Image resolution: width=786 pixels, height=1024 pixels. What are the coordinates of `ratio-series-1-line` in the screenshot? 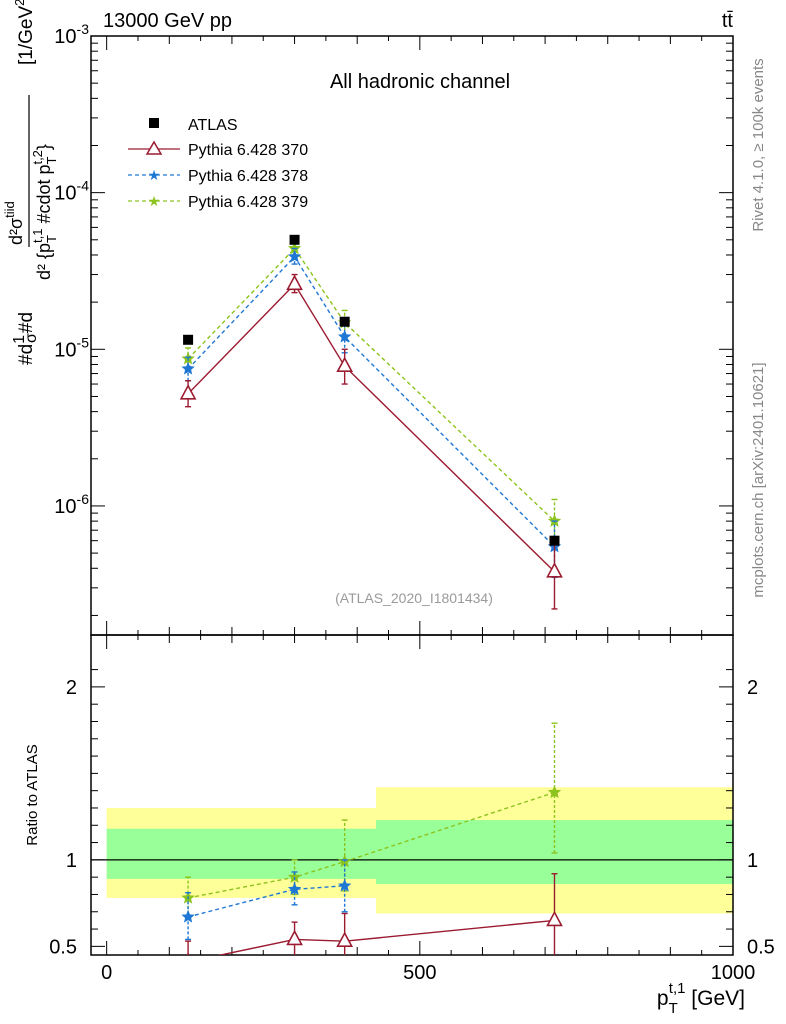 It's located at (266, 901).